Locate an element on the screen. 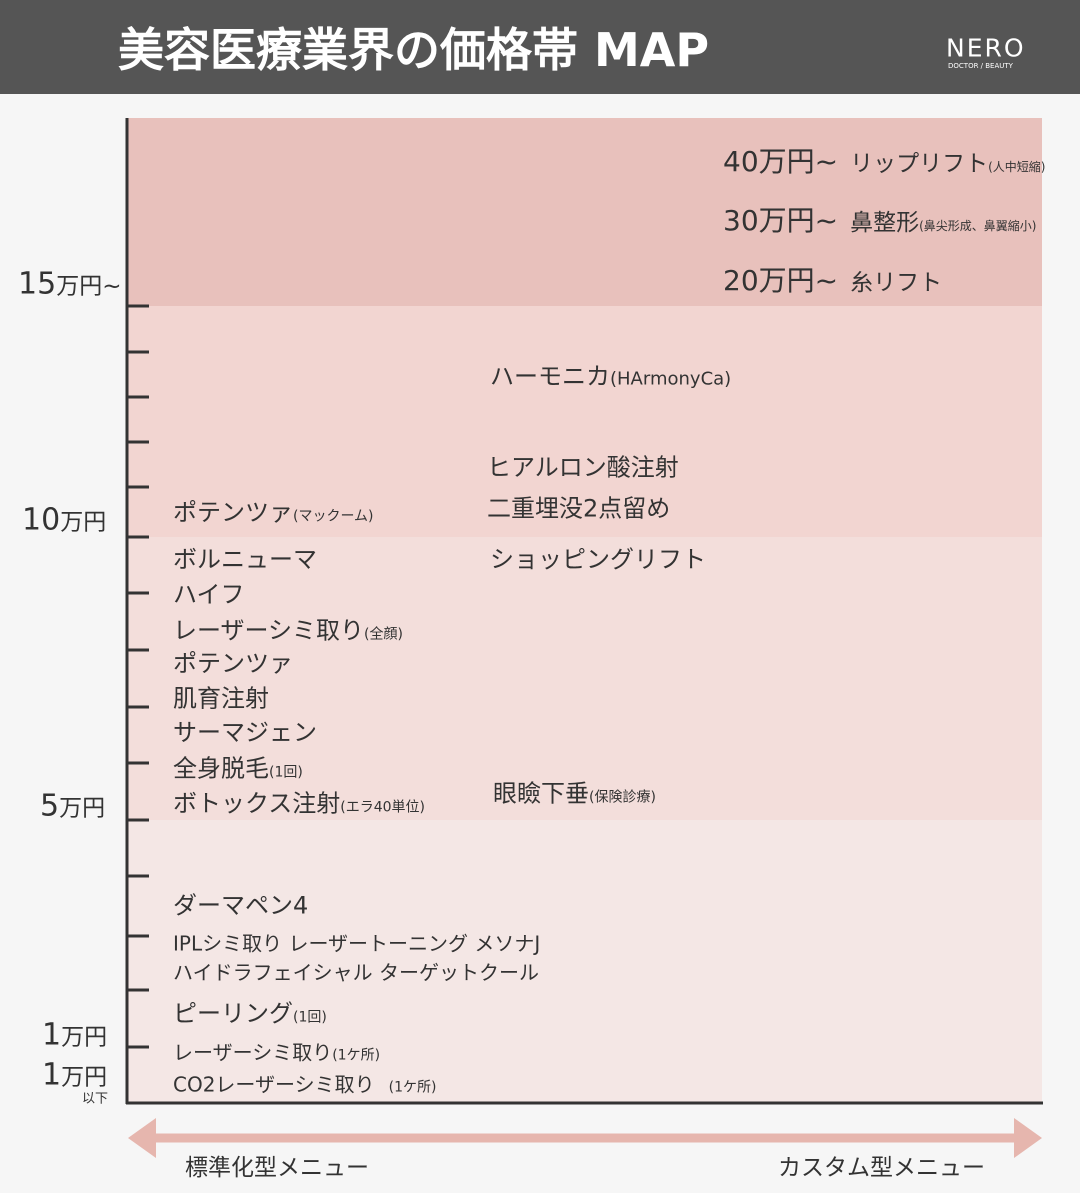 The image size is (1080, 1193). item: ショッピングリフト is located at coordinates (598, 557).